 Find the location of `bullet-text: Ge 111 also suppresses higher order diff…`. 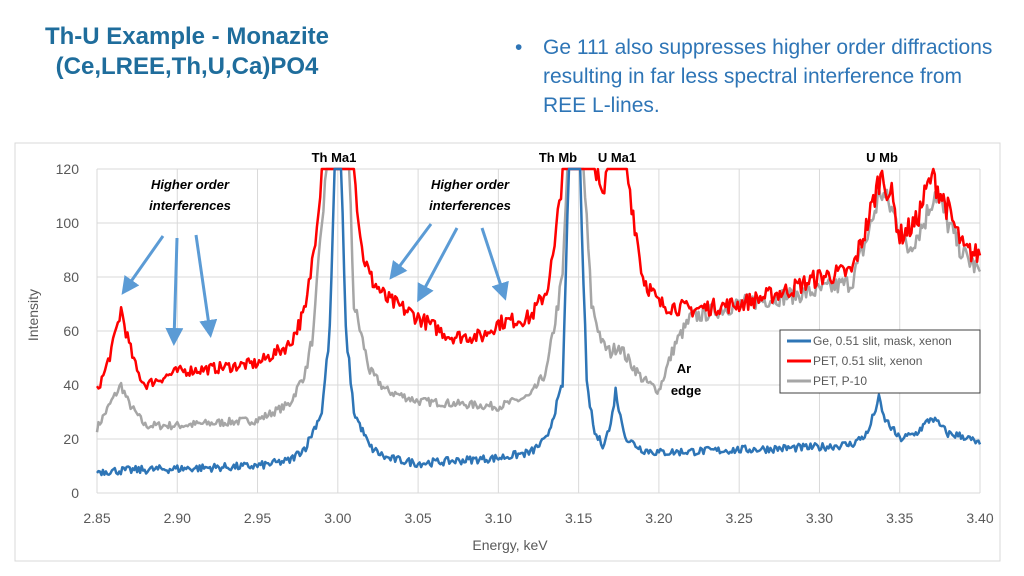

bullet-text: Ge 111 also suppresses higher order diff… is located at coordinates (768, 76).